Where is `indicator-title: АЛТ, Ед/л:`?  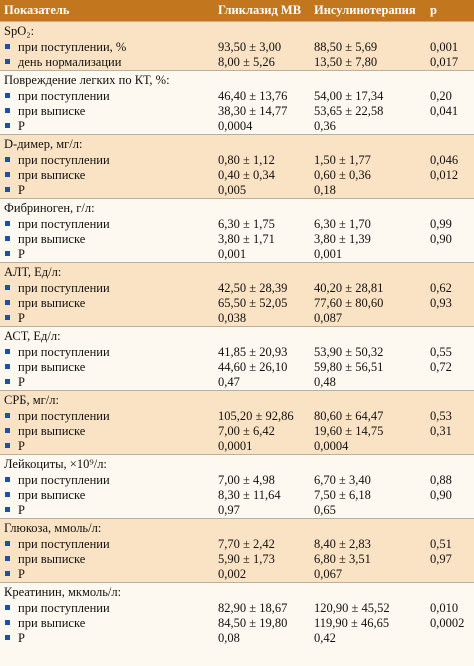
indicator-title: АЛТ, Ед/л: is located at coordinates (33, 271).